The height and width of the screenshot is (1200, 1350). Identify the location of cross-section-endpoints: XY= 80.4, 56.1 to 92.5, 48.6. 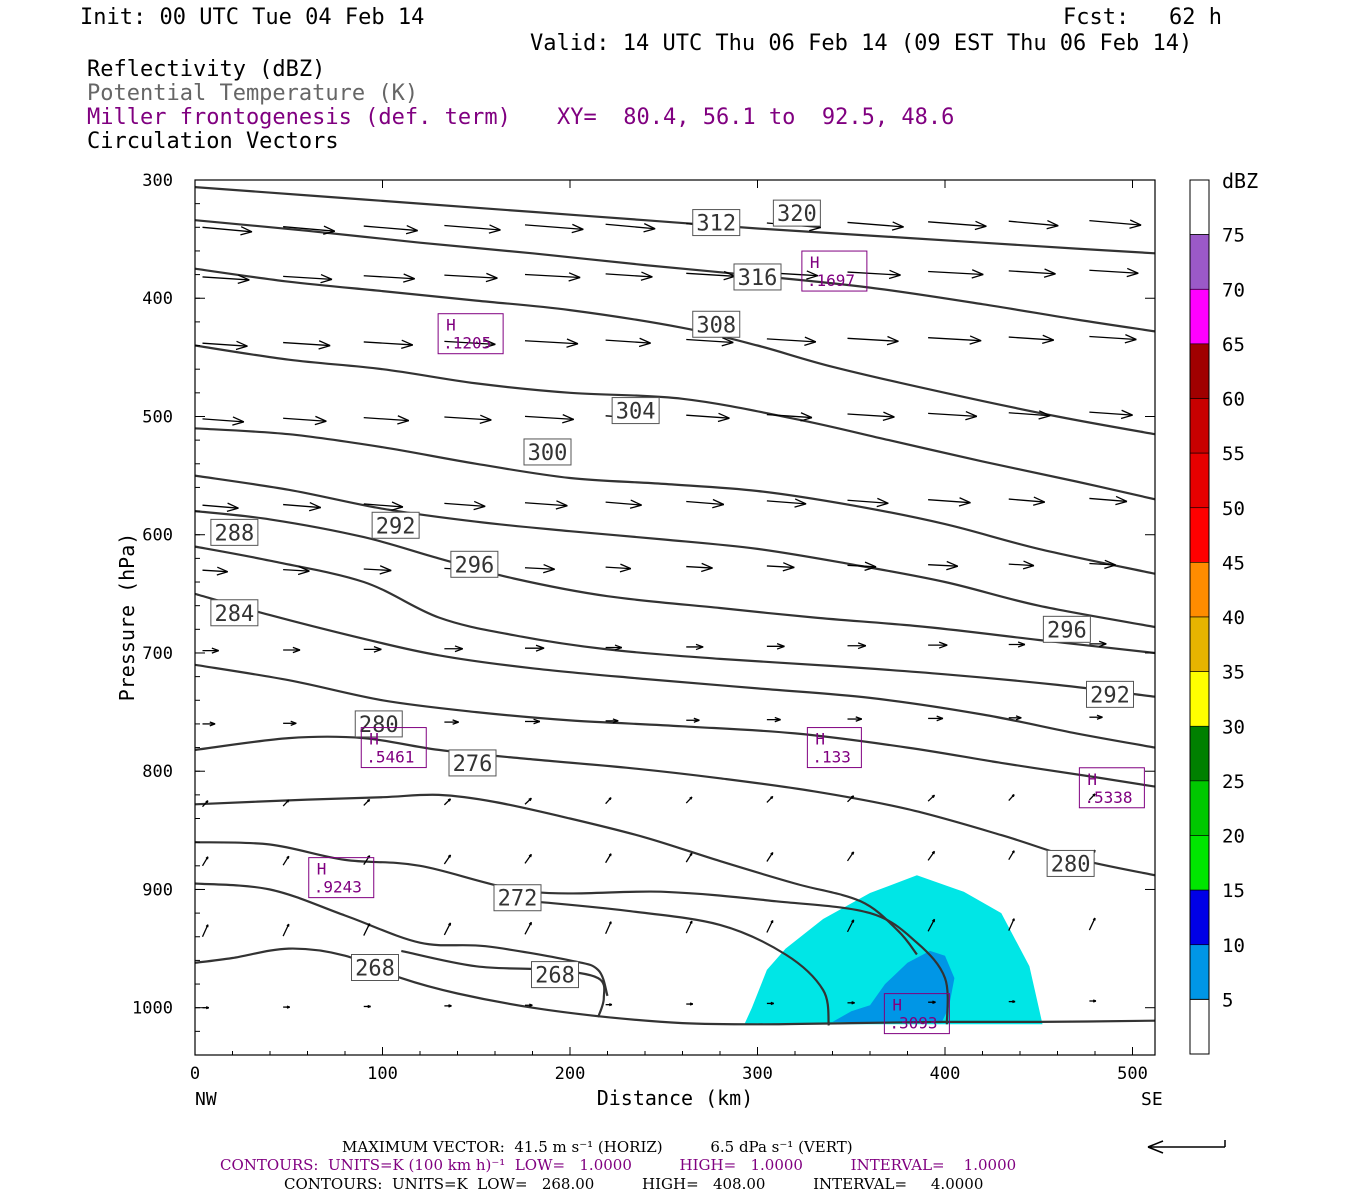
(756, 117).